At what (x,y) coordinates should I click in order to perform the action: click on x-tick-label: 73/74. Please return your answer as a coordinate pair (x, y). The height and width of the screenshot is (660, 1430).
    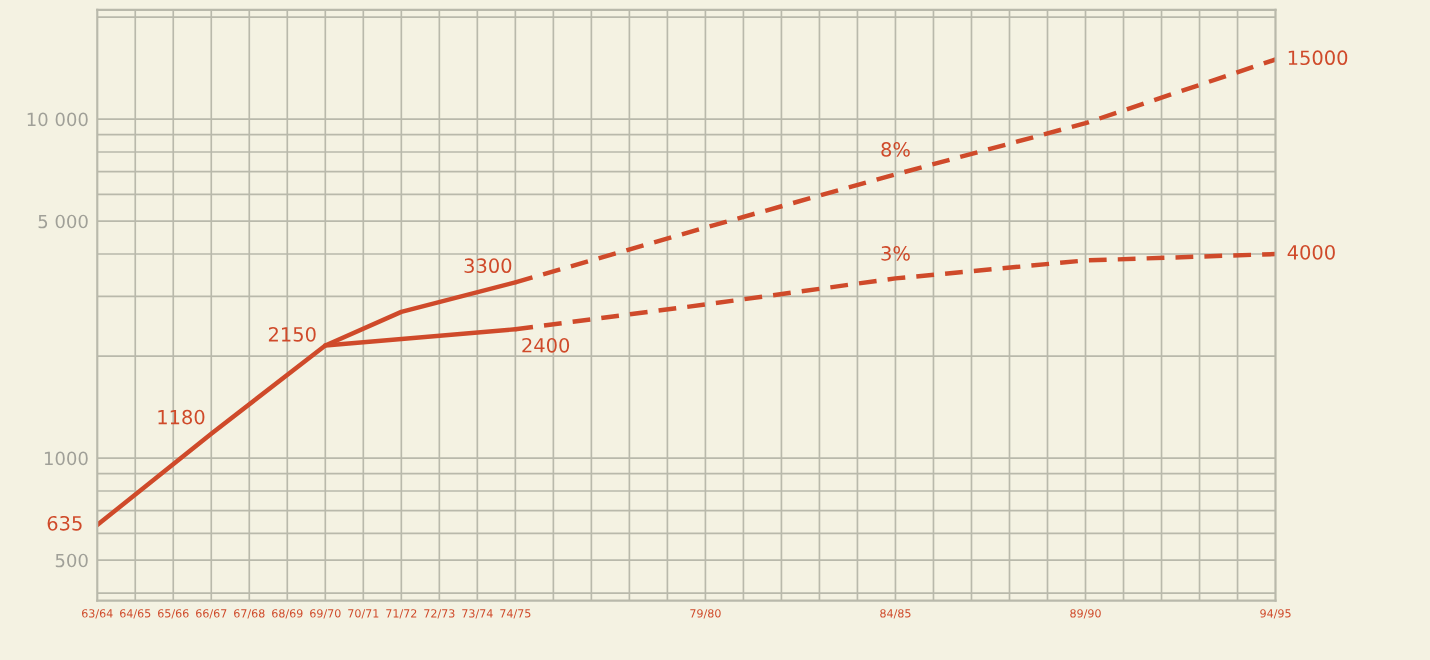
    Looking at the image, I should click on (477, 614).